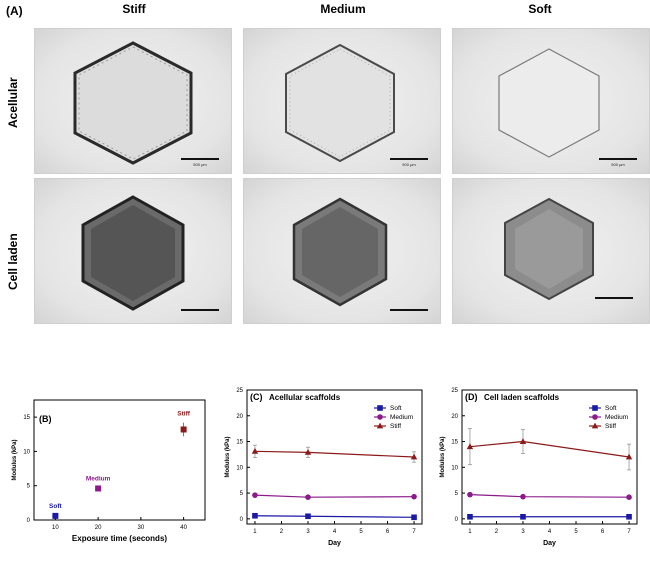 This screenshot has width=650, height=561. What do you see at coordinates (549, 516) in the screenshot?
I see `series-soft` at bounding box center [549, 516].